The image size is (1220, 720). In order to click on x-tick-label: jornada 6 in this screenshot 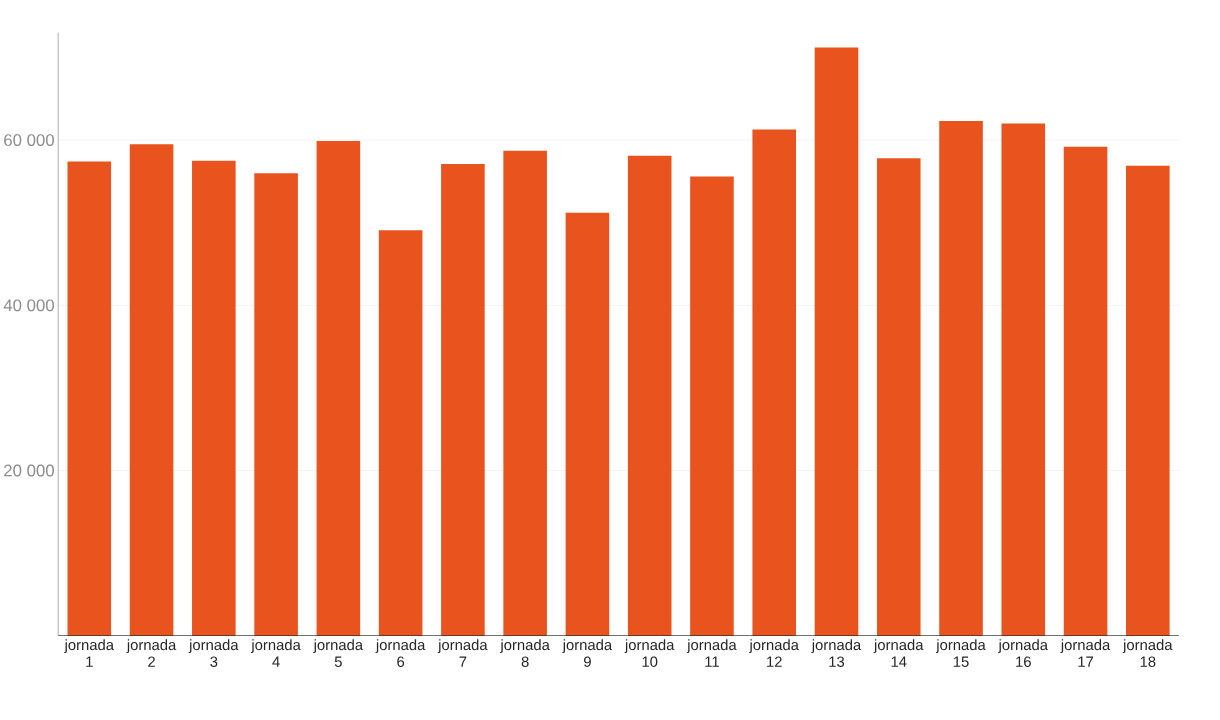, I will do `click(400, 653)`.